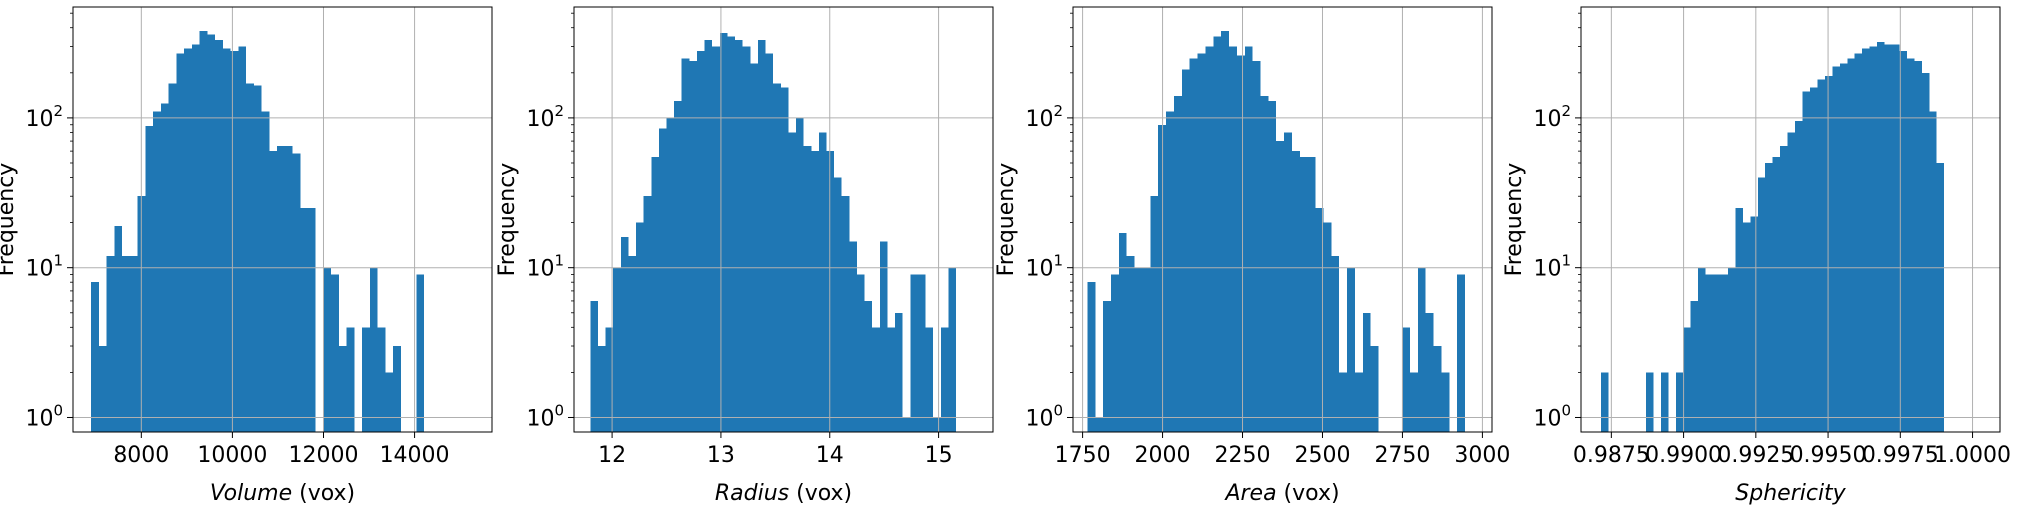 This screenshot has height=512, width=2024. What do you see at coordinates (415, 455) in the screenshot?
I see `x-tick-label: 14000` at bounding box center [415, 455].